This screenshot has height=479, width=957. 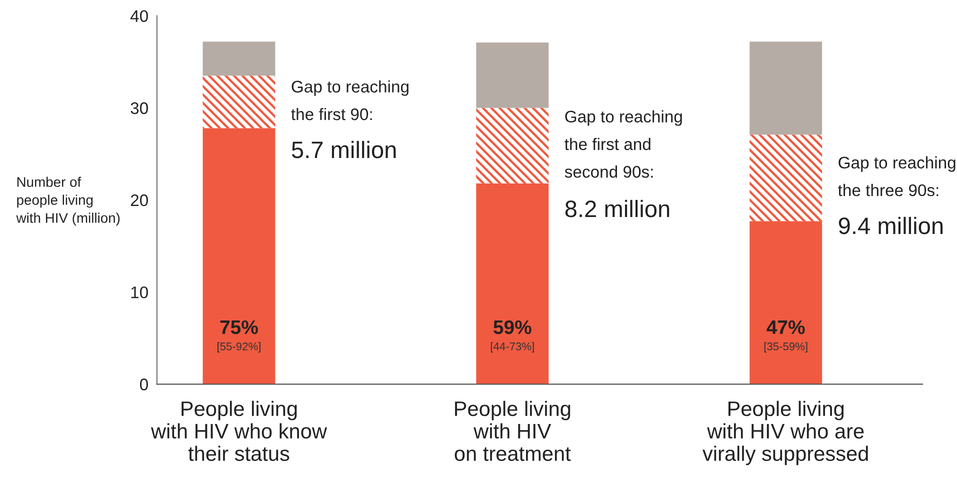 What do you see at coordinates (890, 225) in the screenshot?
I see `annotation: 9.4 million` at bounding box center [890, 225].